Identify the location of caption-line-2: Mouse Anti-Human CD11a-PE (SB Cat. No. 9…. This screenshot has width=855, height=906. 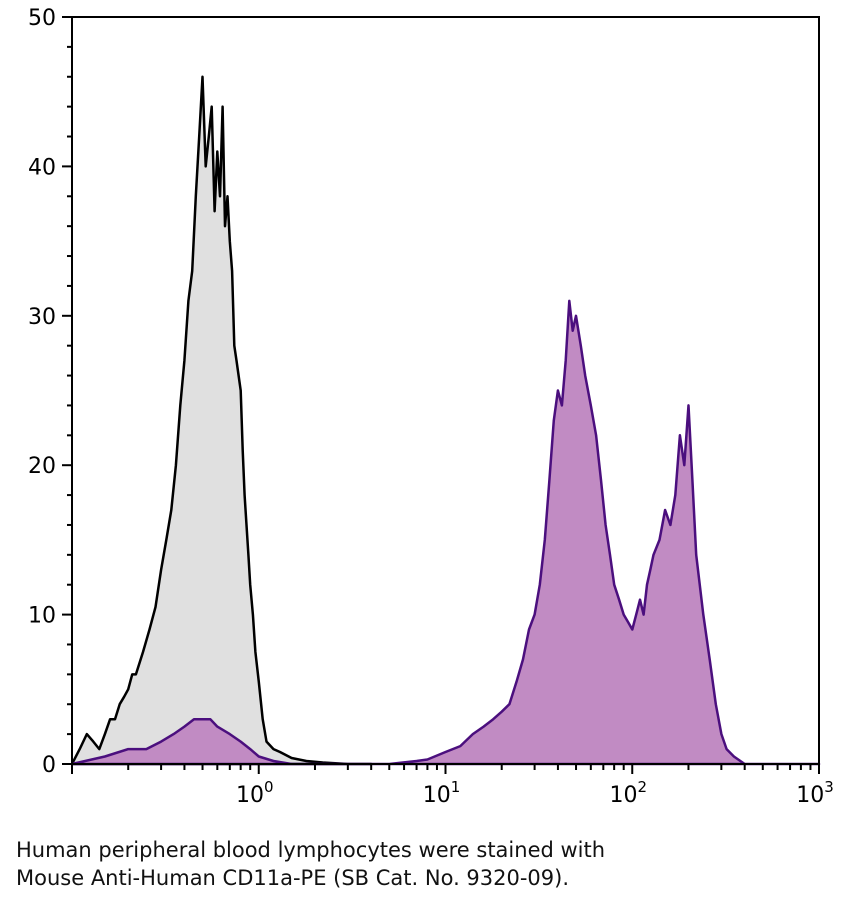
(293, 878).